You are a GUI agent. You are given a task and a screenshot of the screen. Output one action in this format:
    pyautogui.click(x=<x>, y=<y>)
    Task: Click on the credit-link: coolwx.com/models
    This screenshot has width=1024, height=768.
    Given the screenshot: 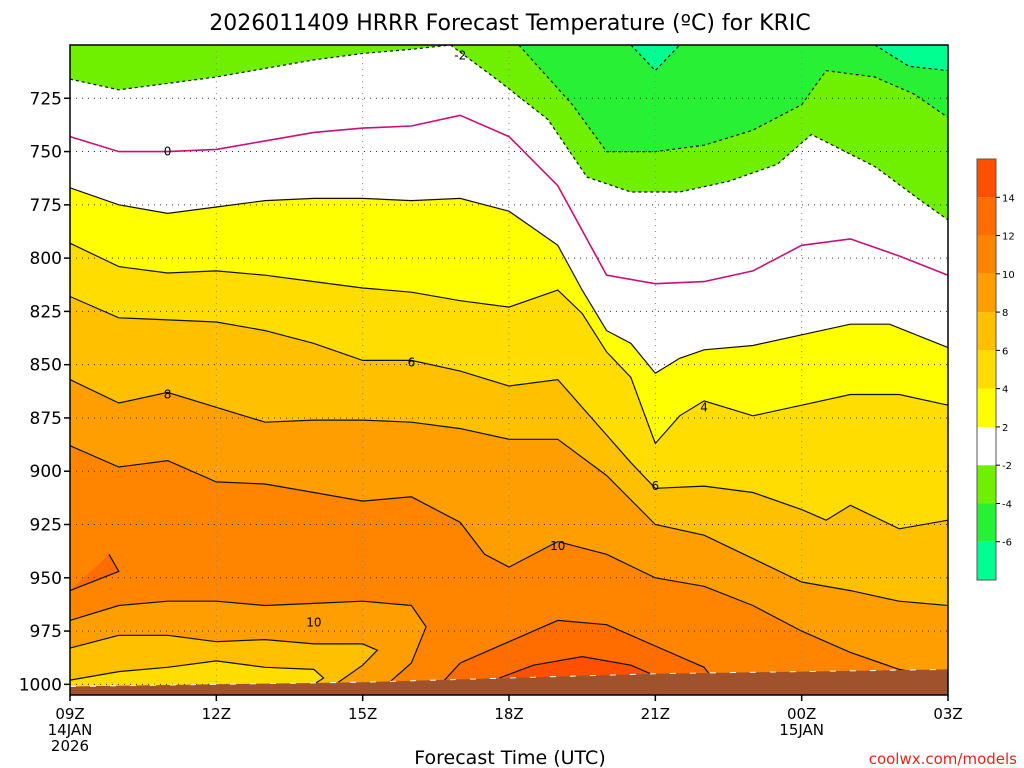 What is the action you would take?
    pyautogui.click(x=943, y=759)
    